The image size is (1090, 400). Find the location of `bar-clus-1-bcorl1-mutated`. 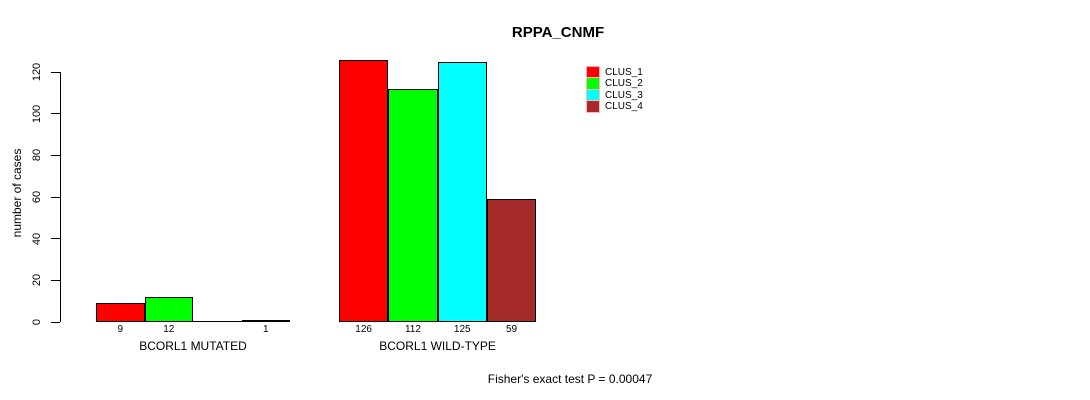

bar-clus-1-bcorl1-mutated is located at coordinates (120, 312).